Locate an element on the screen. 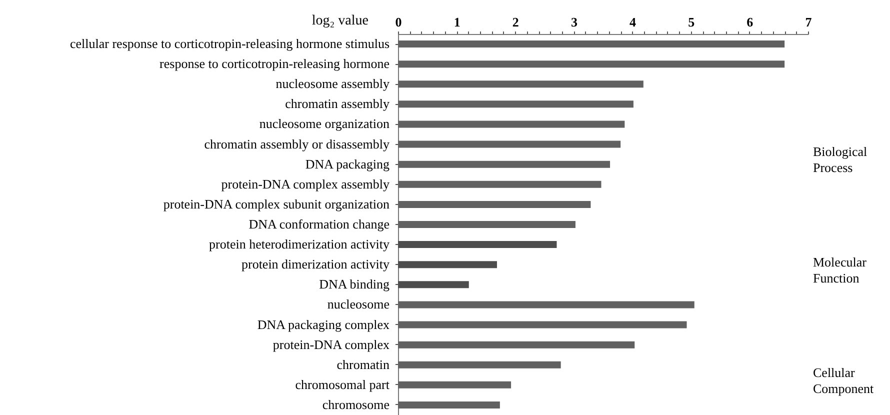 The image size is (890, 415). text: Cellular Component is located at coordinates (843, 380).